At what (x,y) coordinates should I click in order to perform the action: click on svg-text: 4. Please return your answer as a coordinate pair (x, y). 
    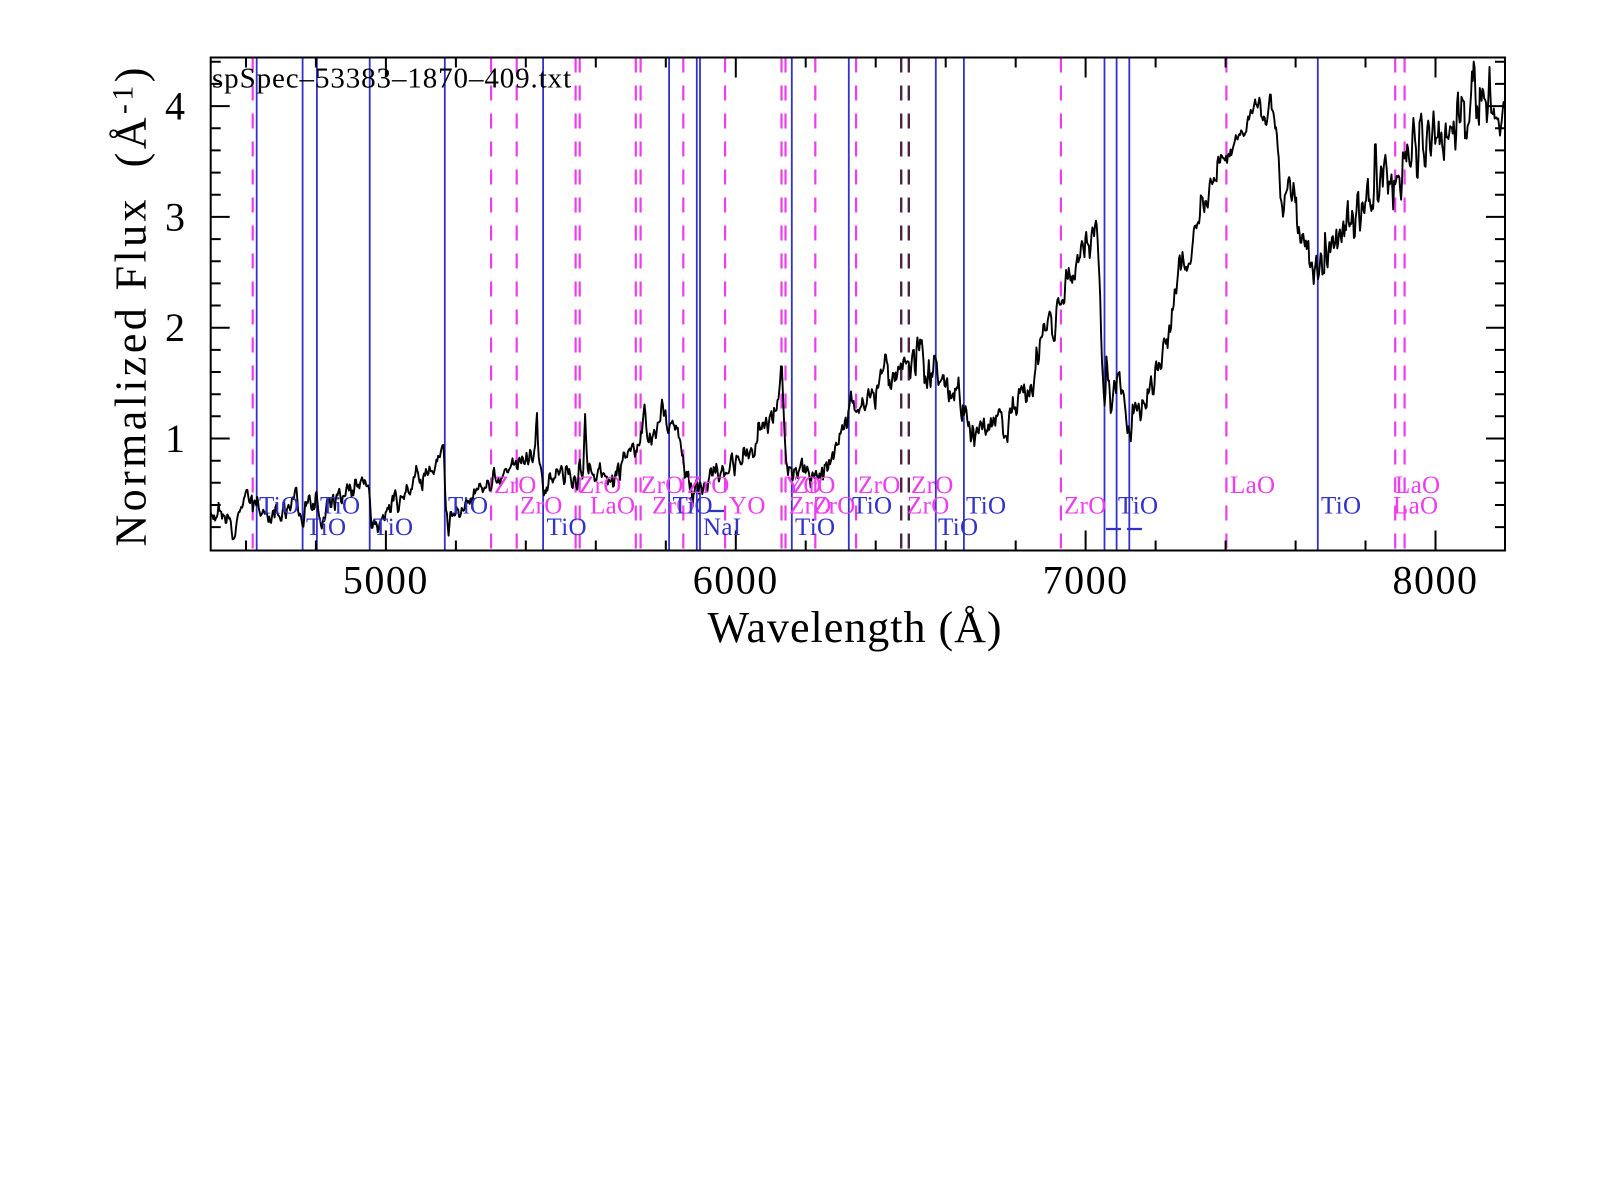
    Looking at the image, I should click on (175, 106).